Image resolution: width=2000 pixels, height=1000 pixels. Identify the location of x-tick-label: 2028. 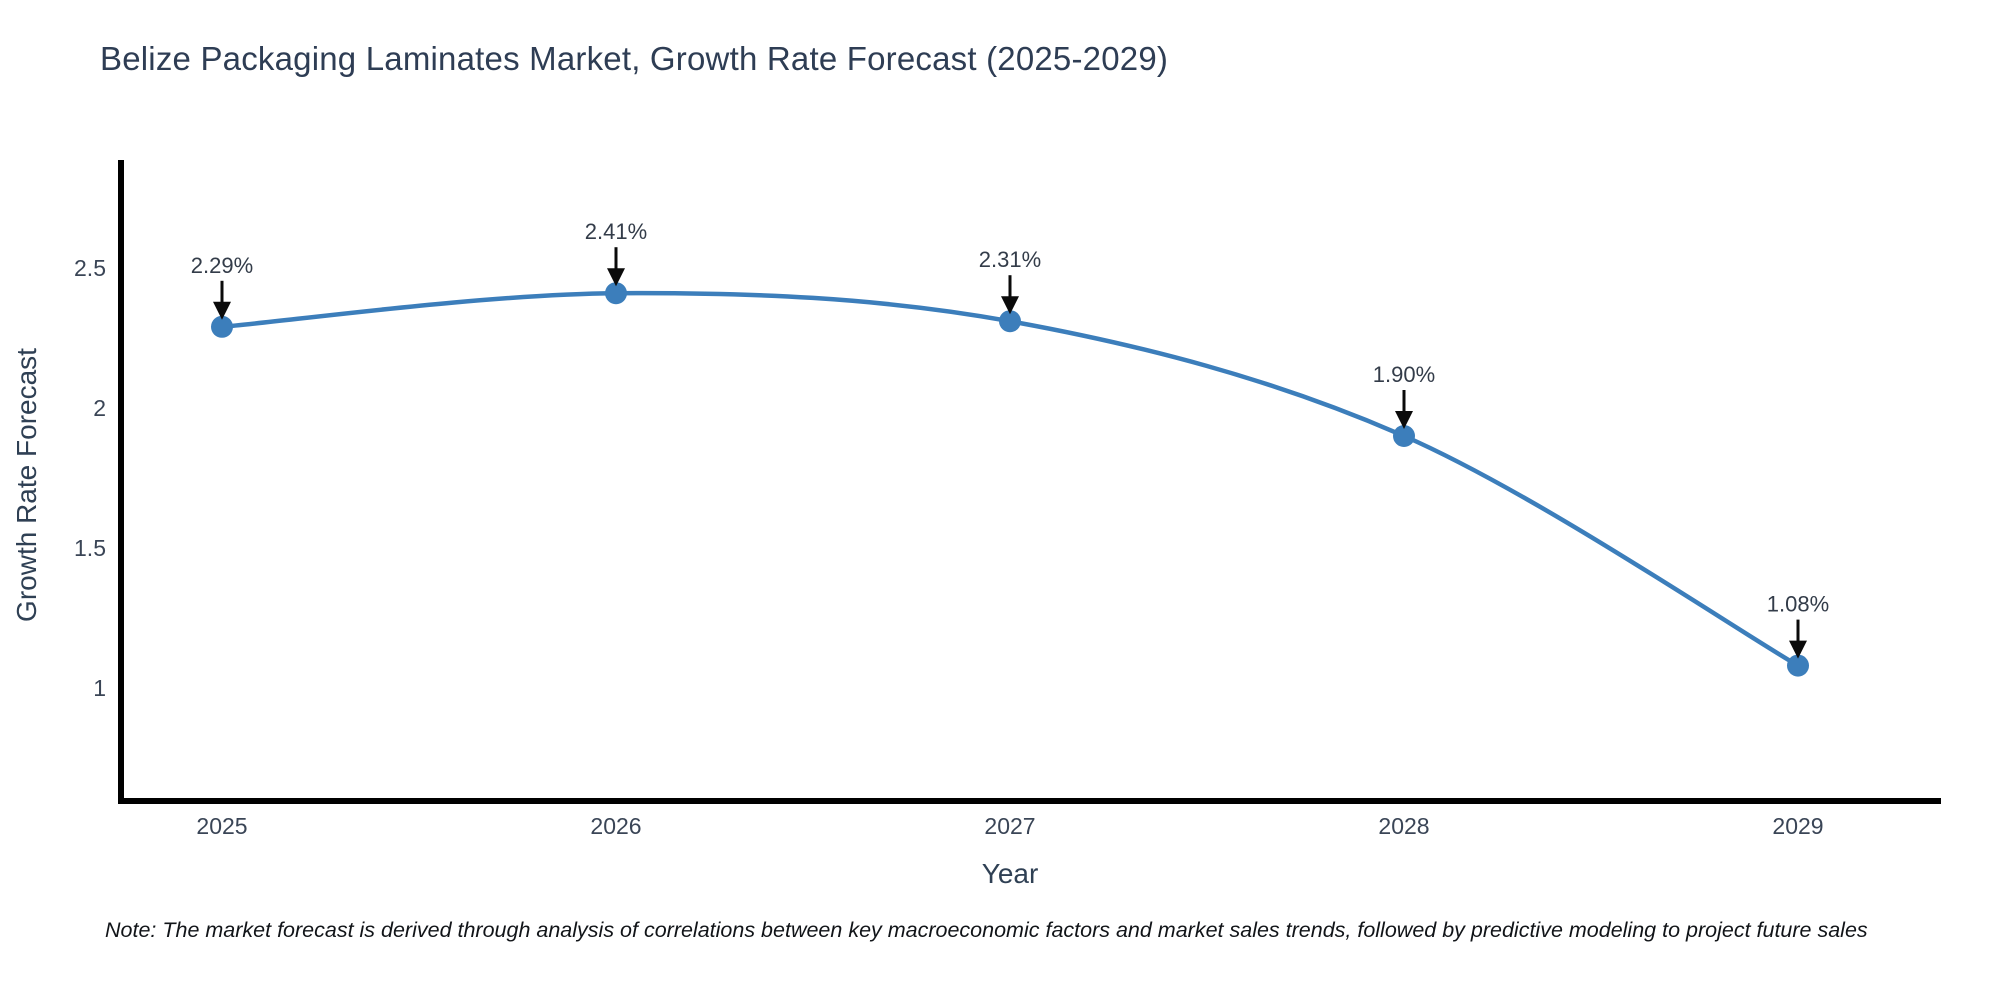
(1403, 826).